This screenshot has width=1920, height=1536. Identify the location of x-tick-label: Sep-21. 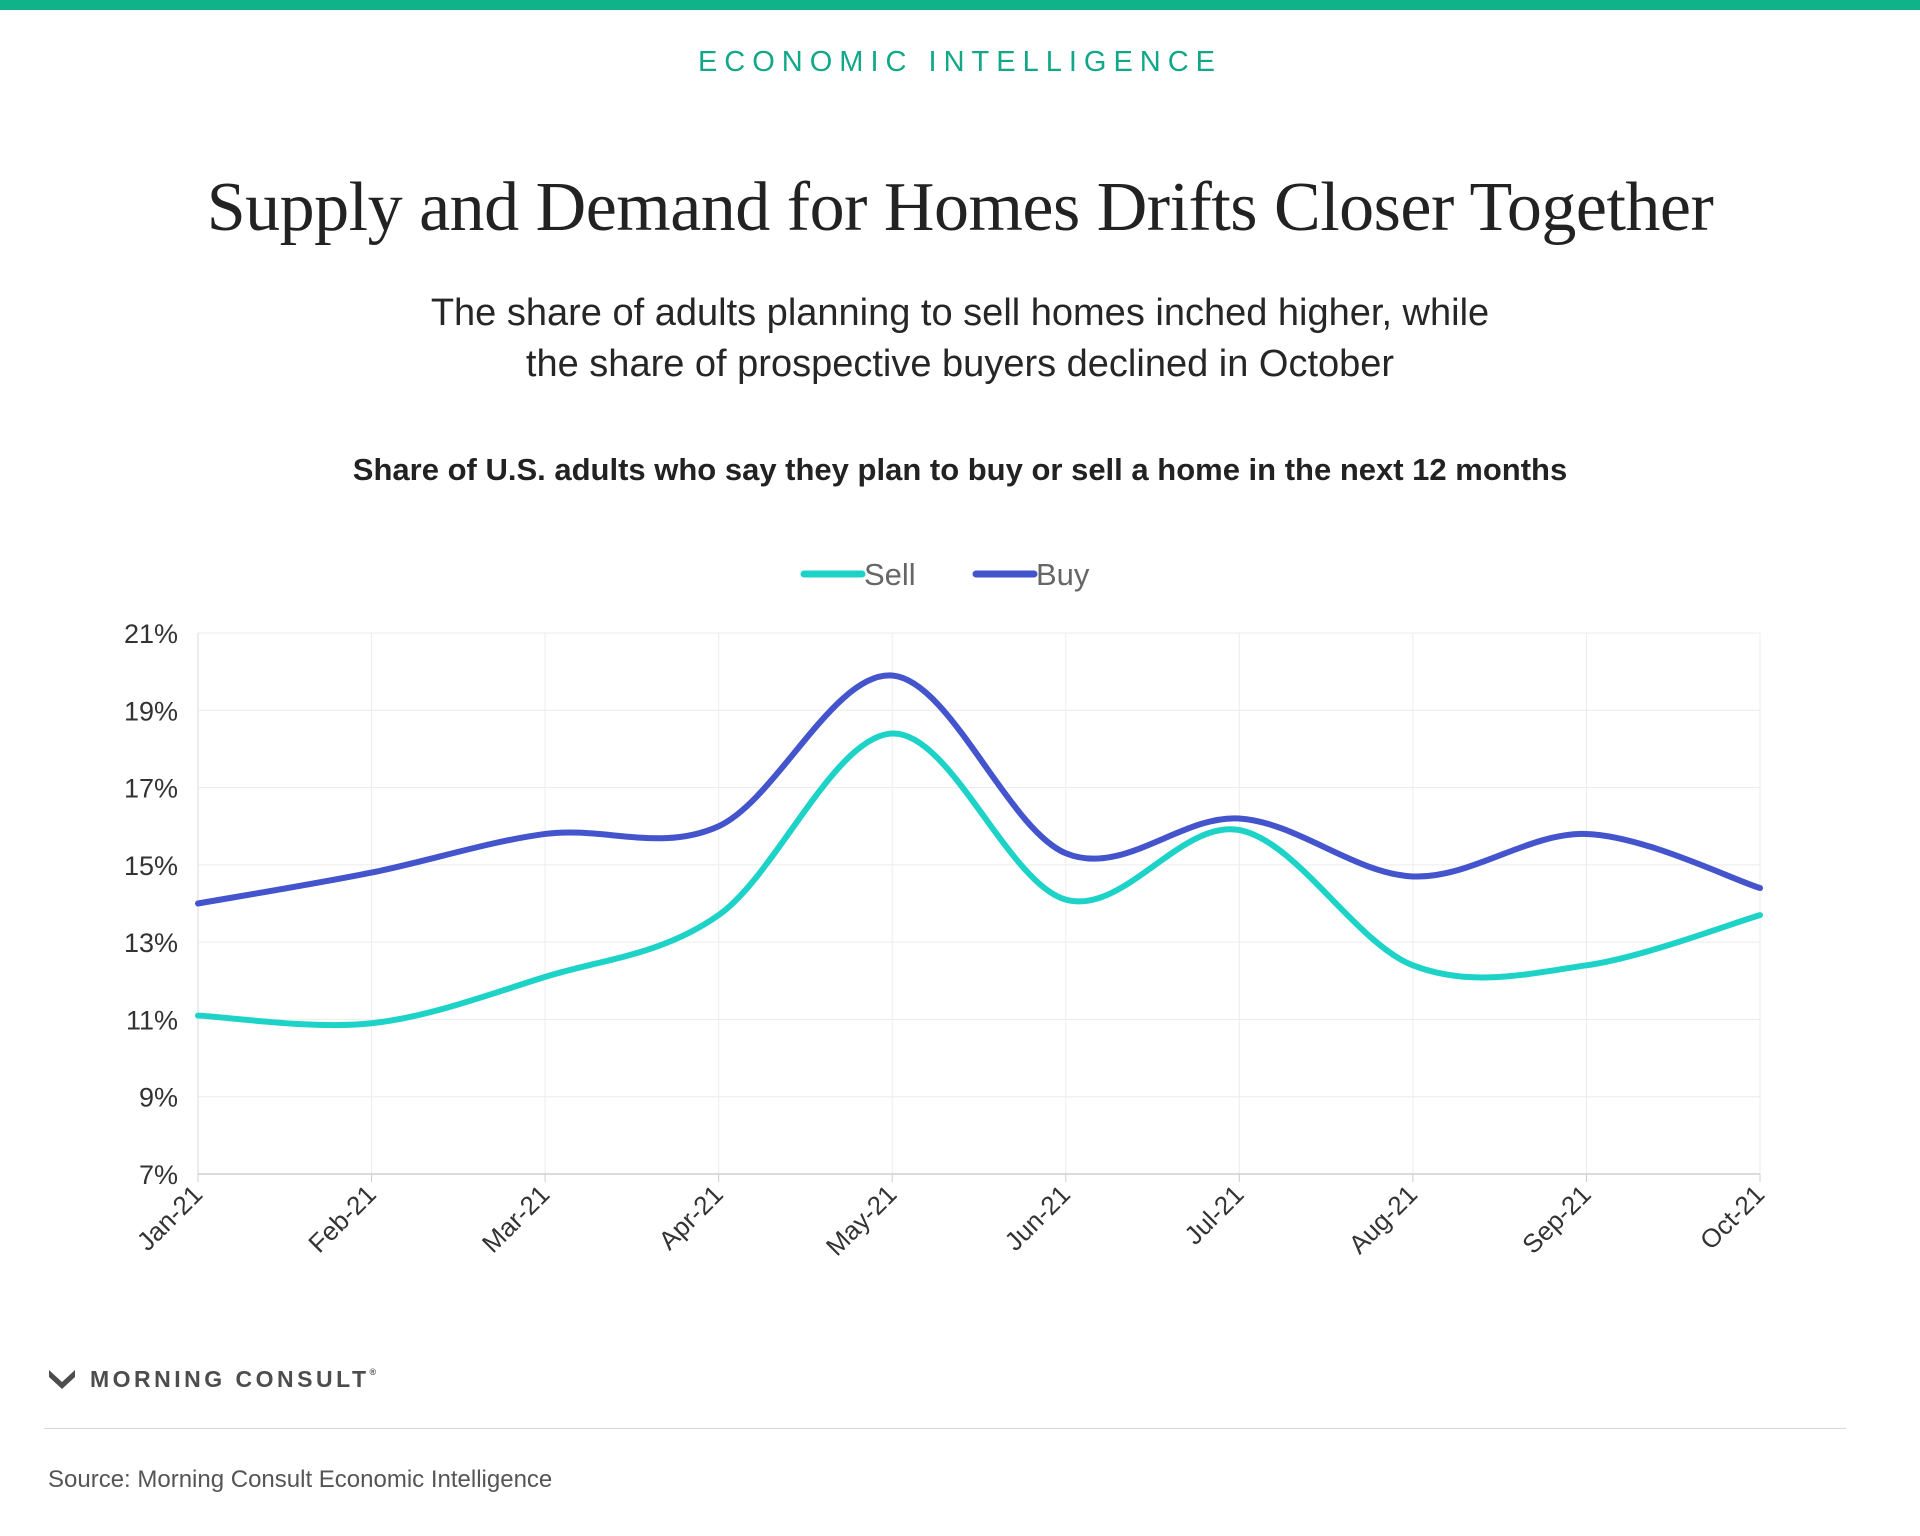
(1556, 1219).